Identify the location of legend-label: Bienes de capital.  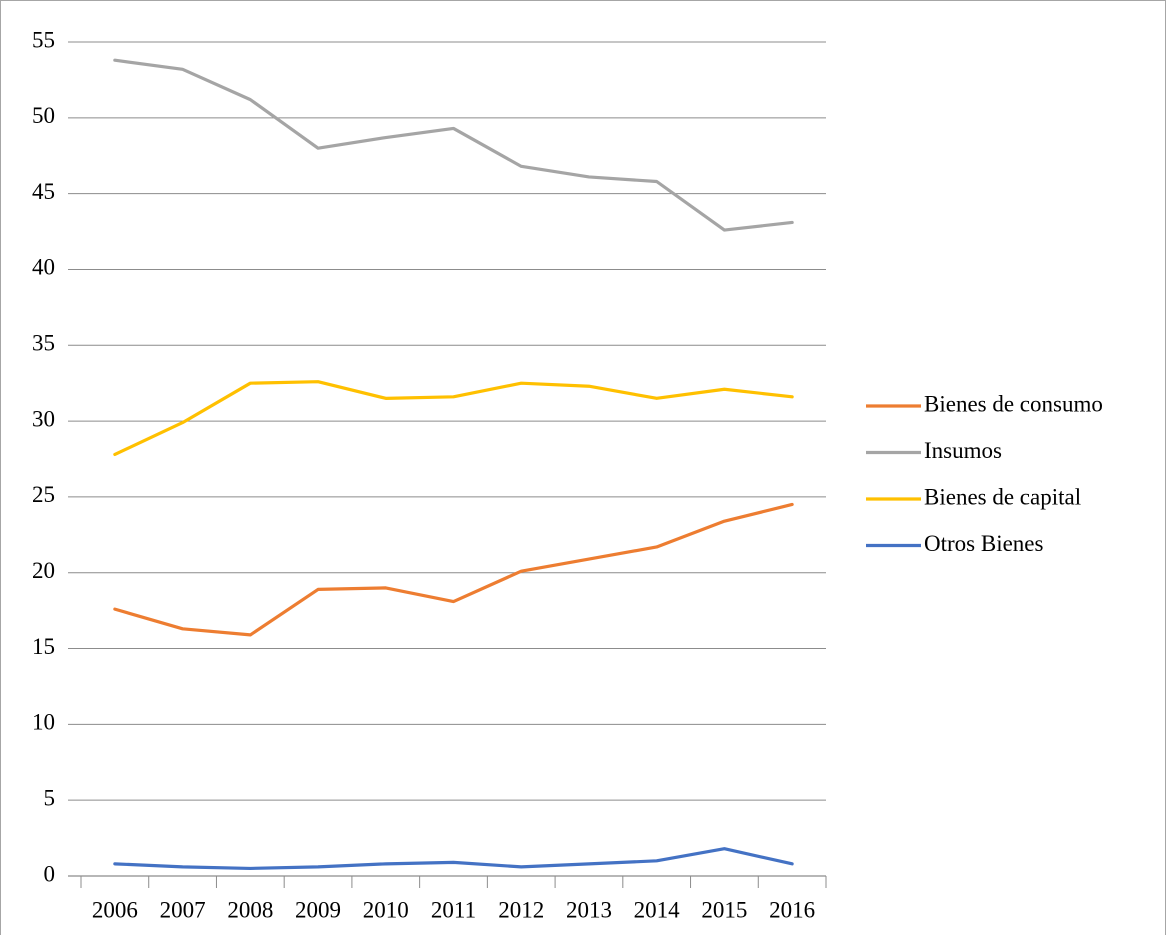
(1002, 496).